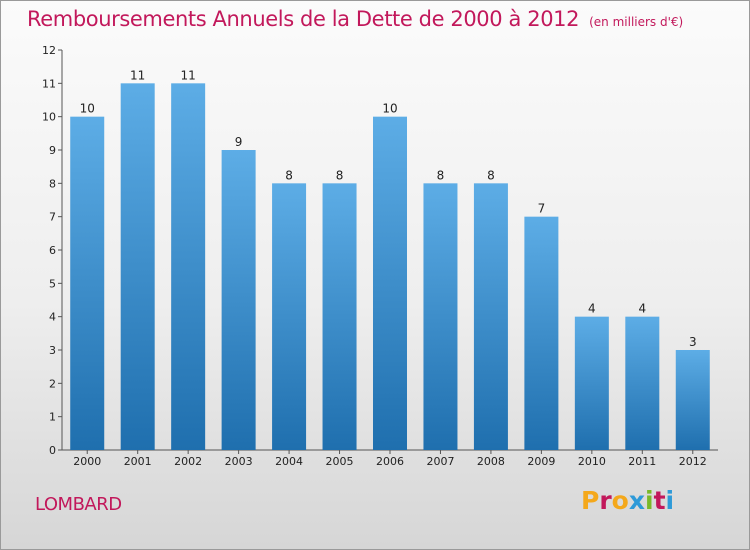 The image size is (750, 550). Describe the element at coordinates (138, 461) in the screenshot. I see `x-tick-label: 2001` at that location.